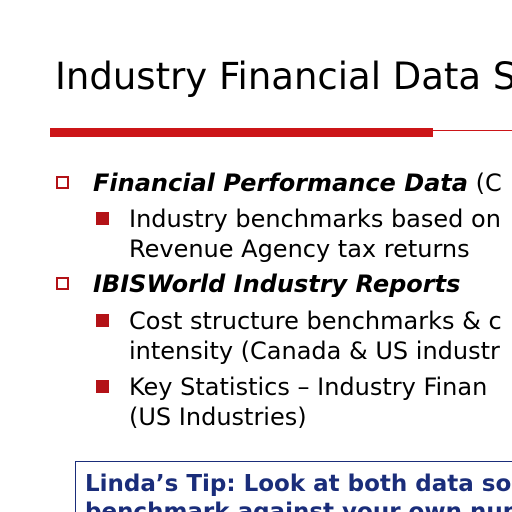 Image resolution: width=512 pixels, height=512 pixels. I want to click on sub-bullet-line-2: (US Industries), so click(218, 417).